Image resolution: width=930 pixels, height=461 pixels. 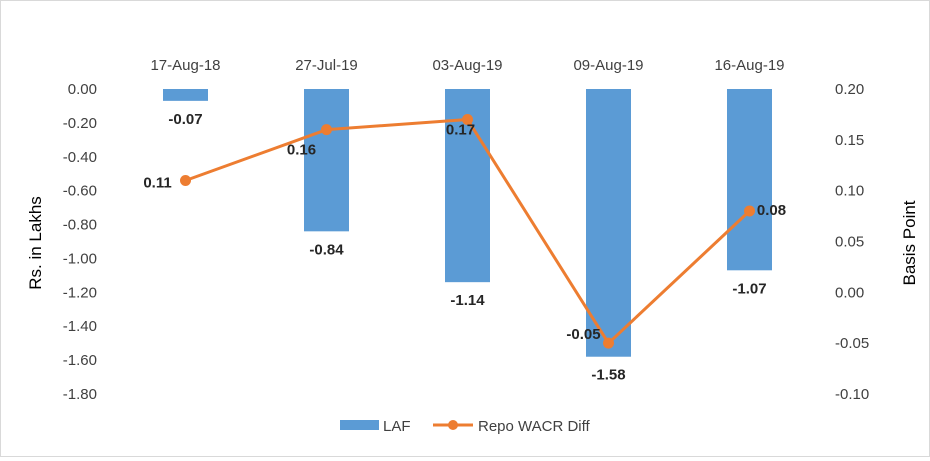 What do you see at coordinates (749, 288) in the screenshot?
I see `laf-data-label: -1.07` at bounding box center [749, 288].